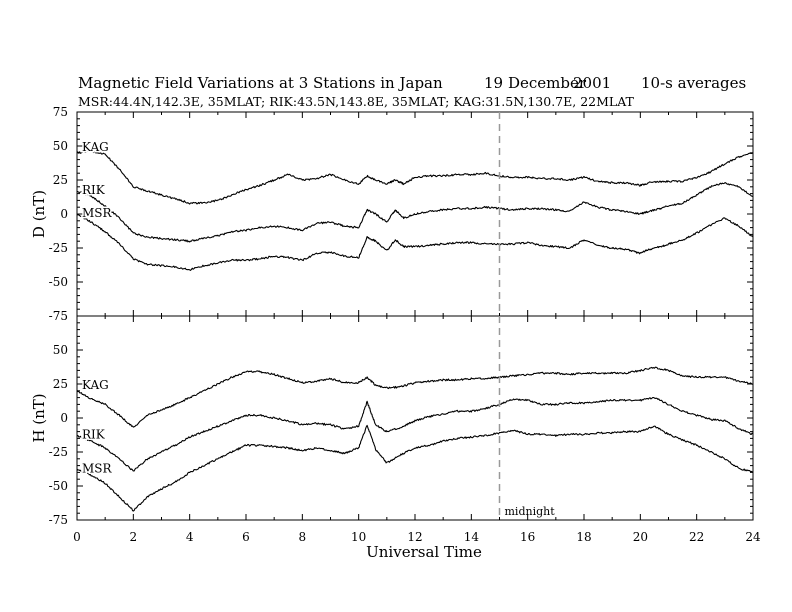 This screenshot has width=792, height=612. What do you see at coordinates (60, 112) in the screenshot?
I see `y-tick-label: 75` at bounding box center [60, 112].